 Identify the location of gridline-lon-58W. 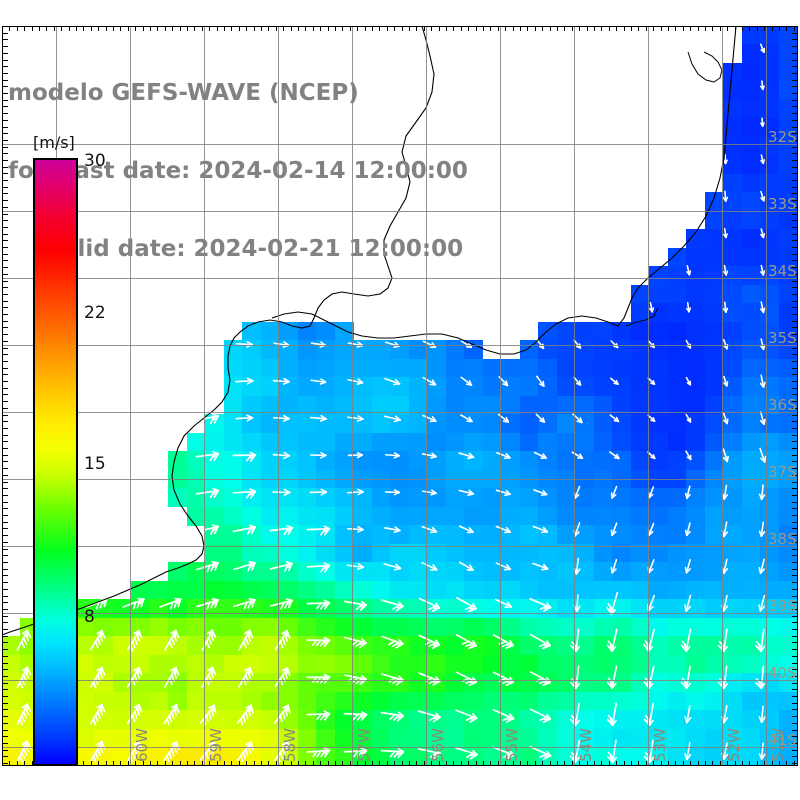
(278, 396).